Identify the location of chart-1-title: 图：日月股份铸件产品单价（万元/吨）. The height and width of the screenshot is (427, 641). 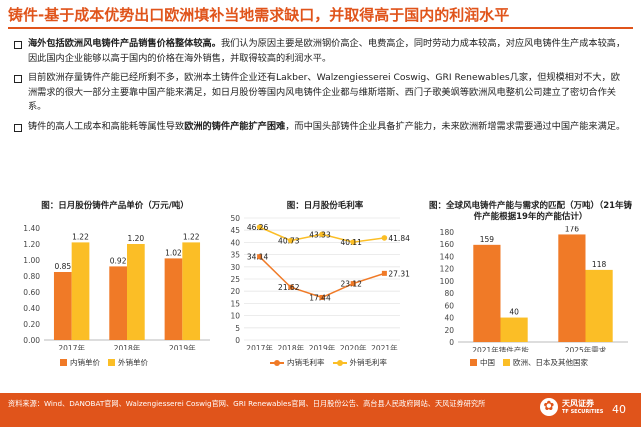
(115, 206).